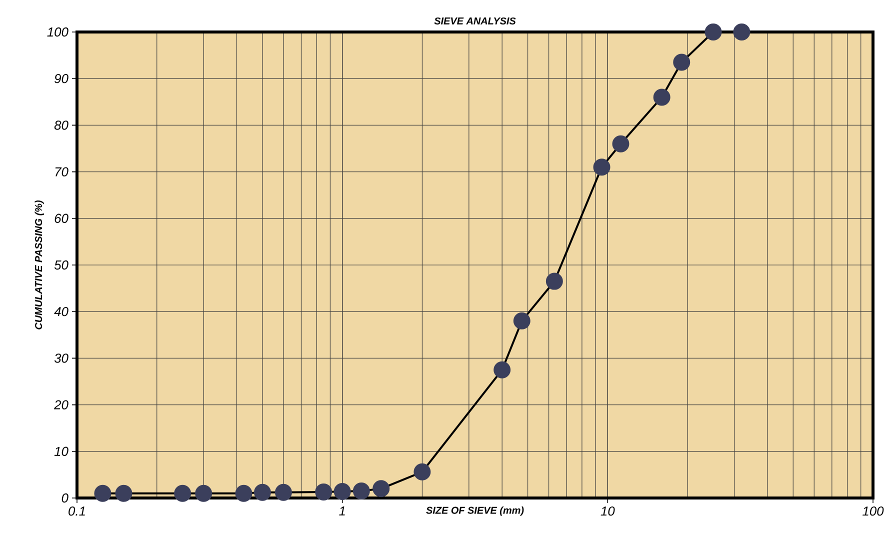  What do you see at coordinates (475, 20) in the screenshot?
I see `chart-title: SIEVE ANALYSIS` at bounding box center [475, 20].